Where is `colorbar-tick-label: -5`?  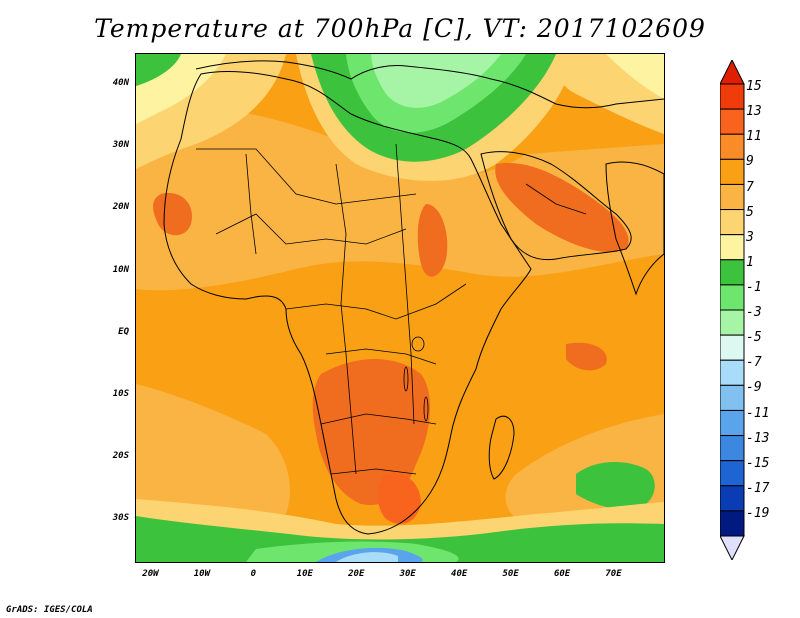
colorbar-tick-label: -5 is located at coordinates (754, 338).